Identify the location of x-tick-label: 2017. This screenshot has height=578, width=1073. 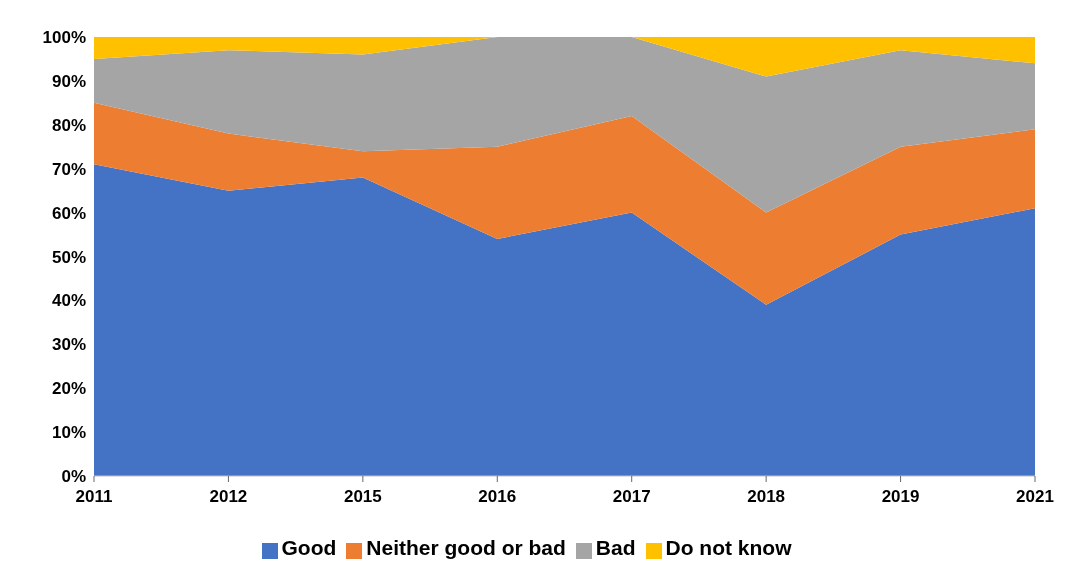
(631, 497).